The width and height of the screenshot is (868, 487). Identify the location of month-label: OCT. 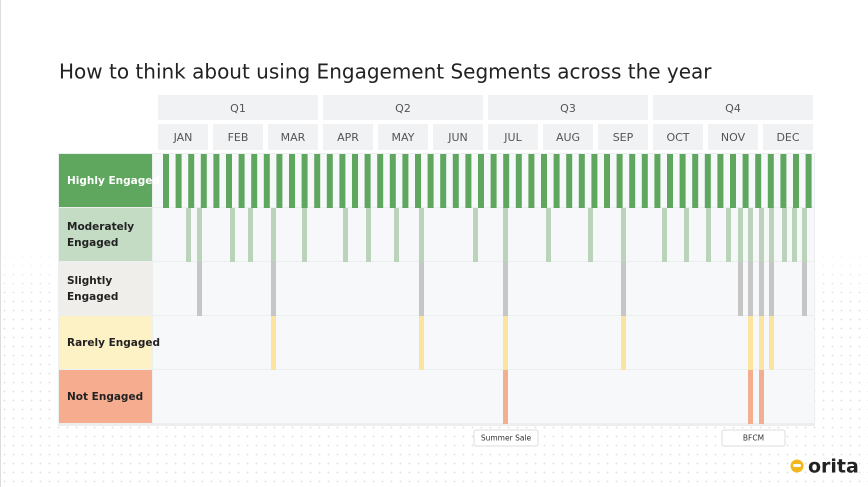
(677, 137).